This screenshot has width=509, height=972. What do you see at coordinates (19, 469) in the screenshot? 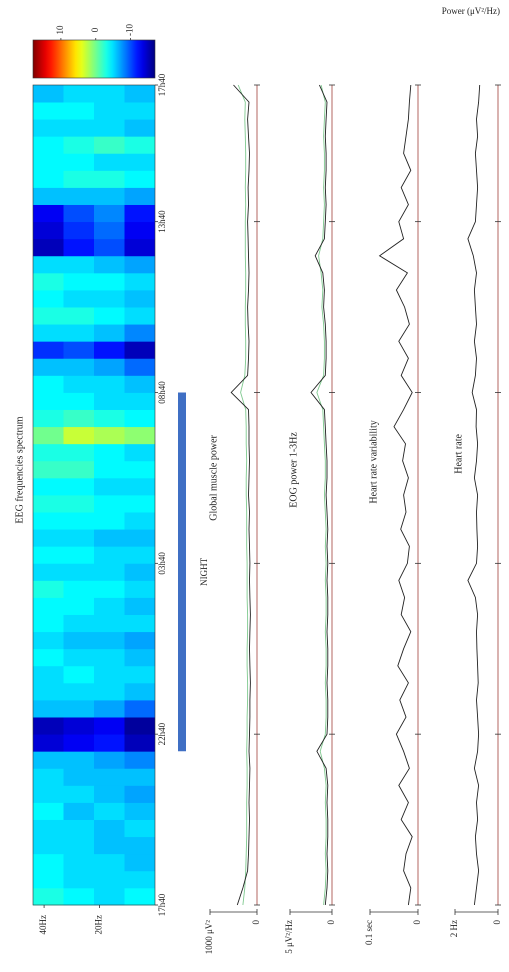
I see `spectrogram-title: EEG frequencies spectrum` at bounding box center [19, 469].